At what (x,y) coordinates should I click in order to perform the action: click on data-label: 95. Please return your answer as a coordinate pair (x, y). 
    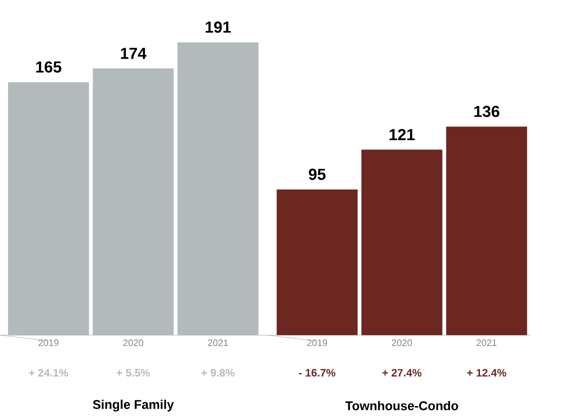
    Looking at the image, I should click on (317, 174).